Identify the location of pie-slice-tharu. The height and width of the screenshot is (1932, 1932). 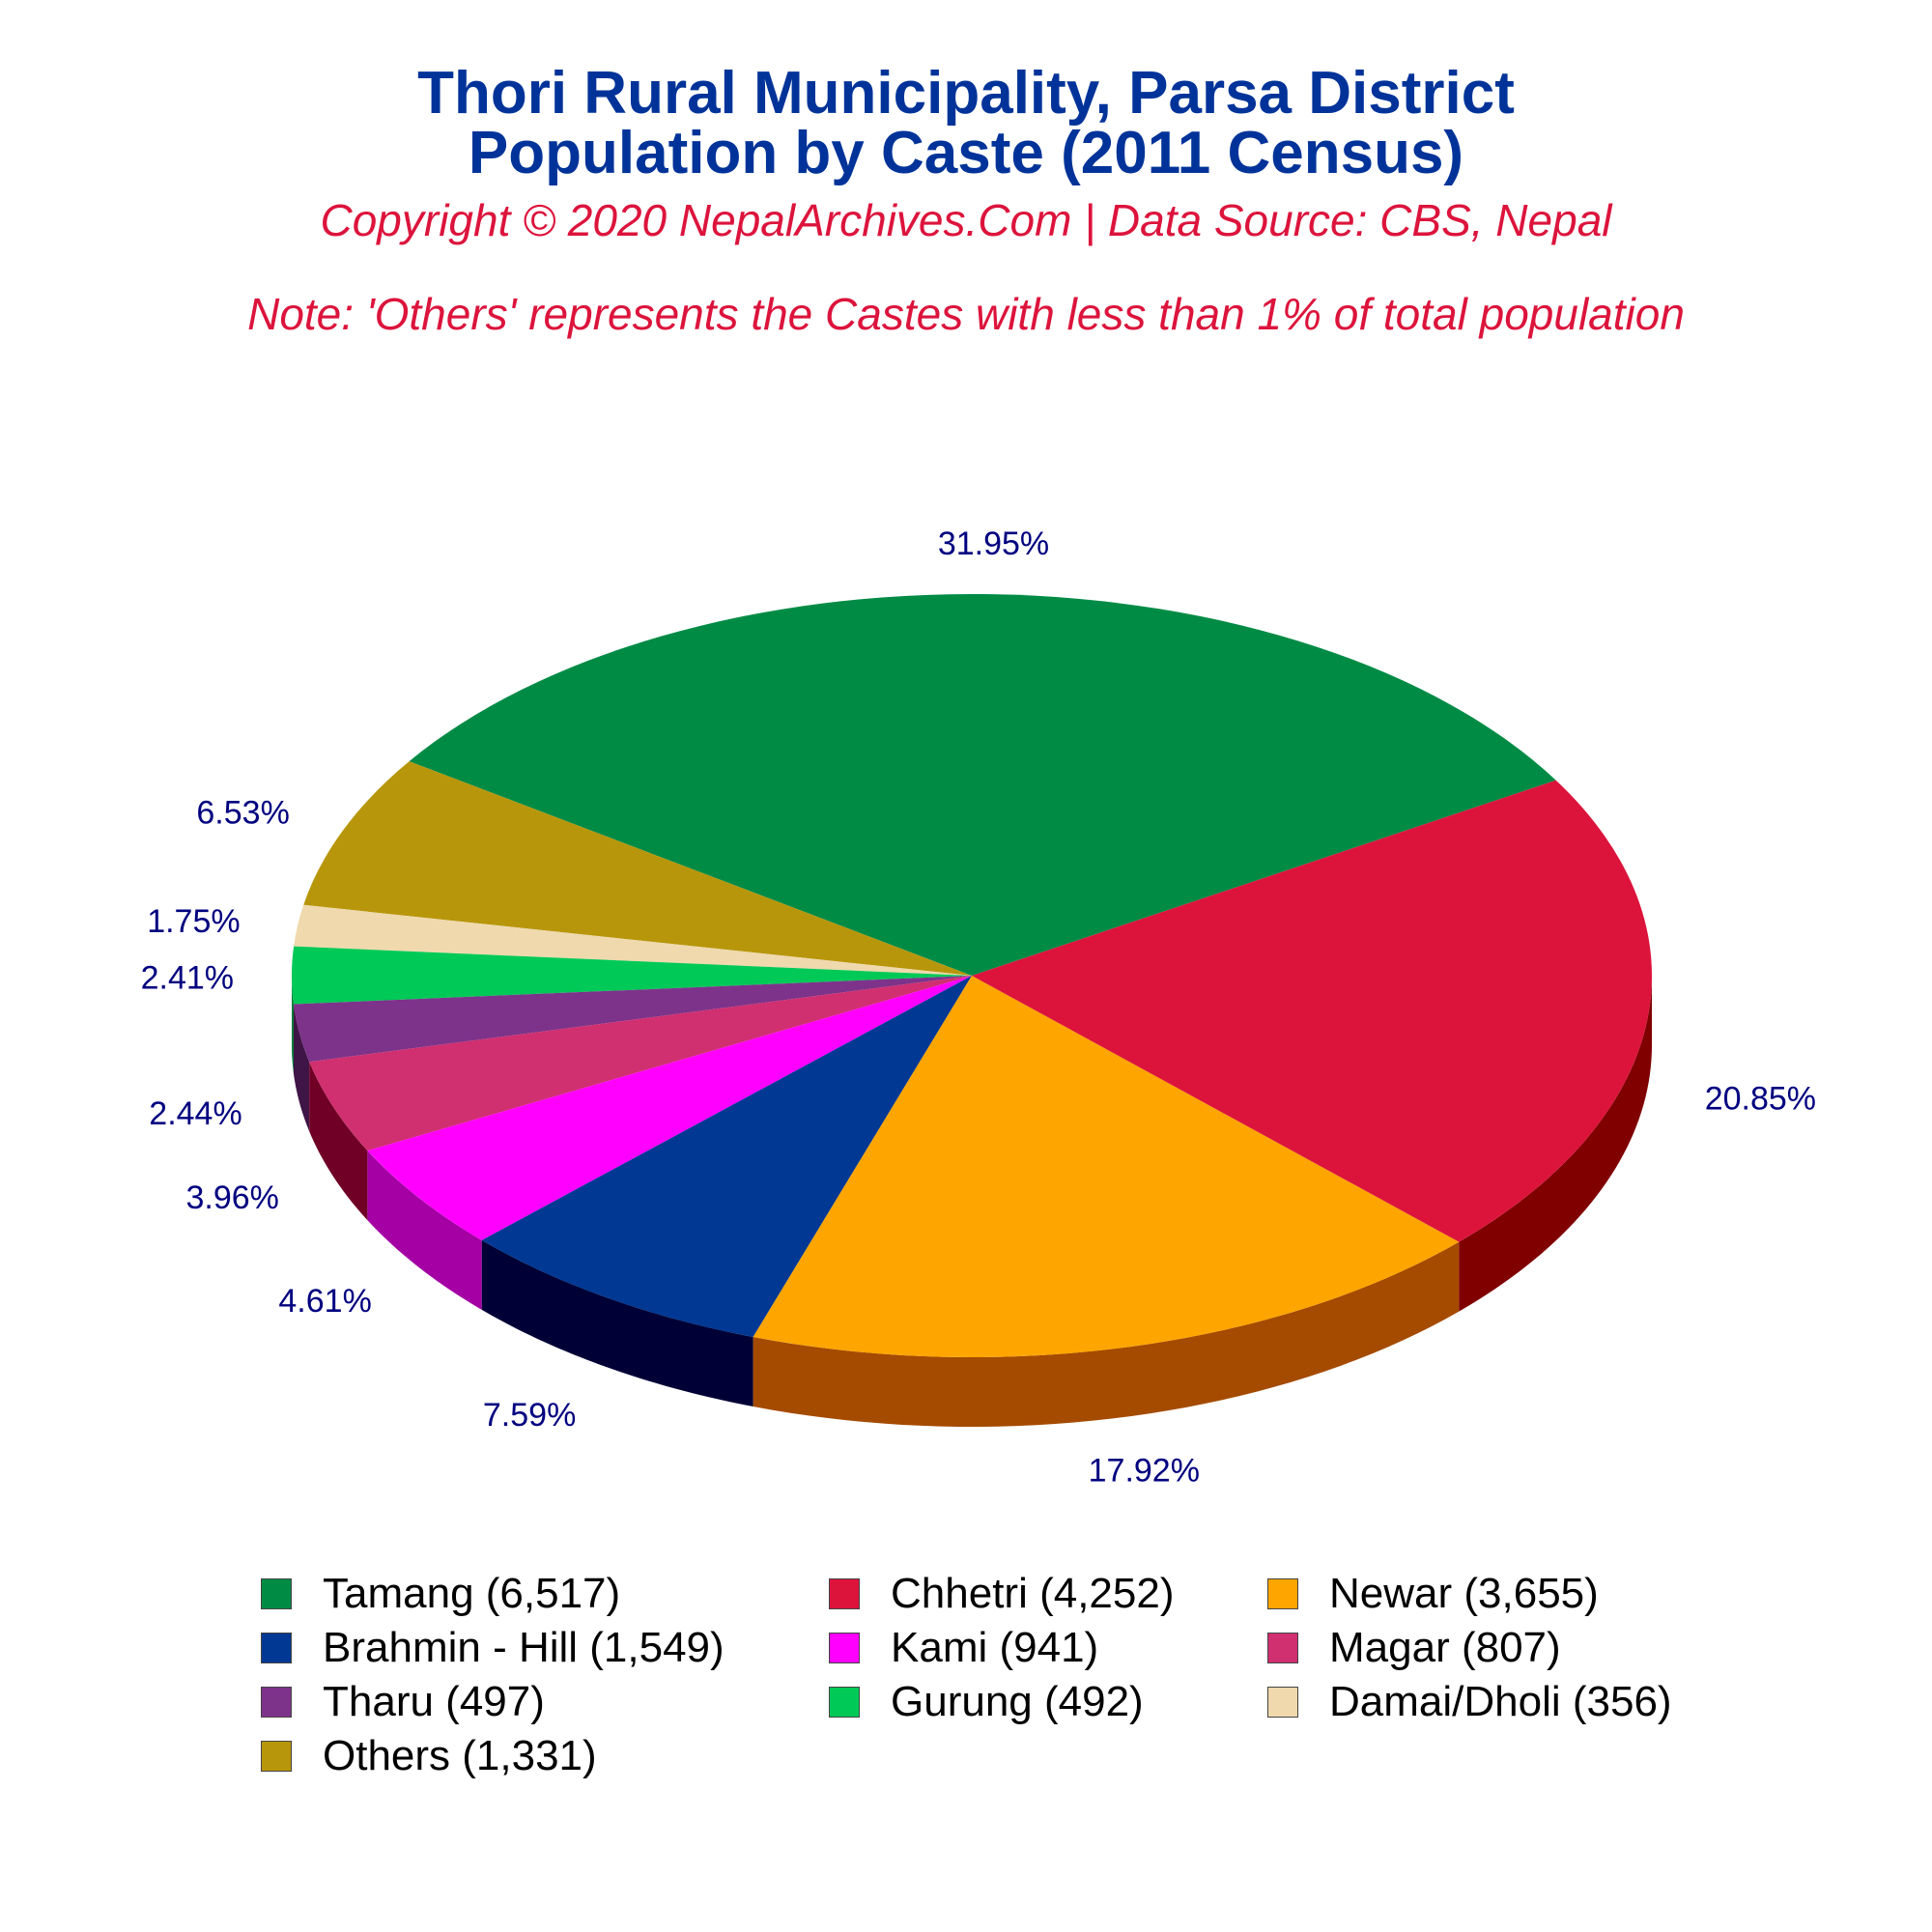
(633, 1019).